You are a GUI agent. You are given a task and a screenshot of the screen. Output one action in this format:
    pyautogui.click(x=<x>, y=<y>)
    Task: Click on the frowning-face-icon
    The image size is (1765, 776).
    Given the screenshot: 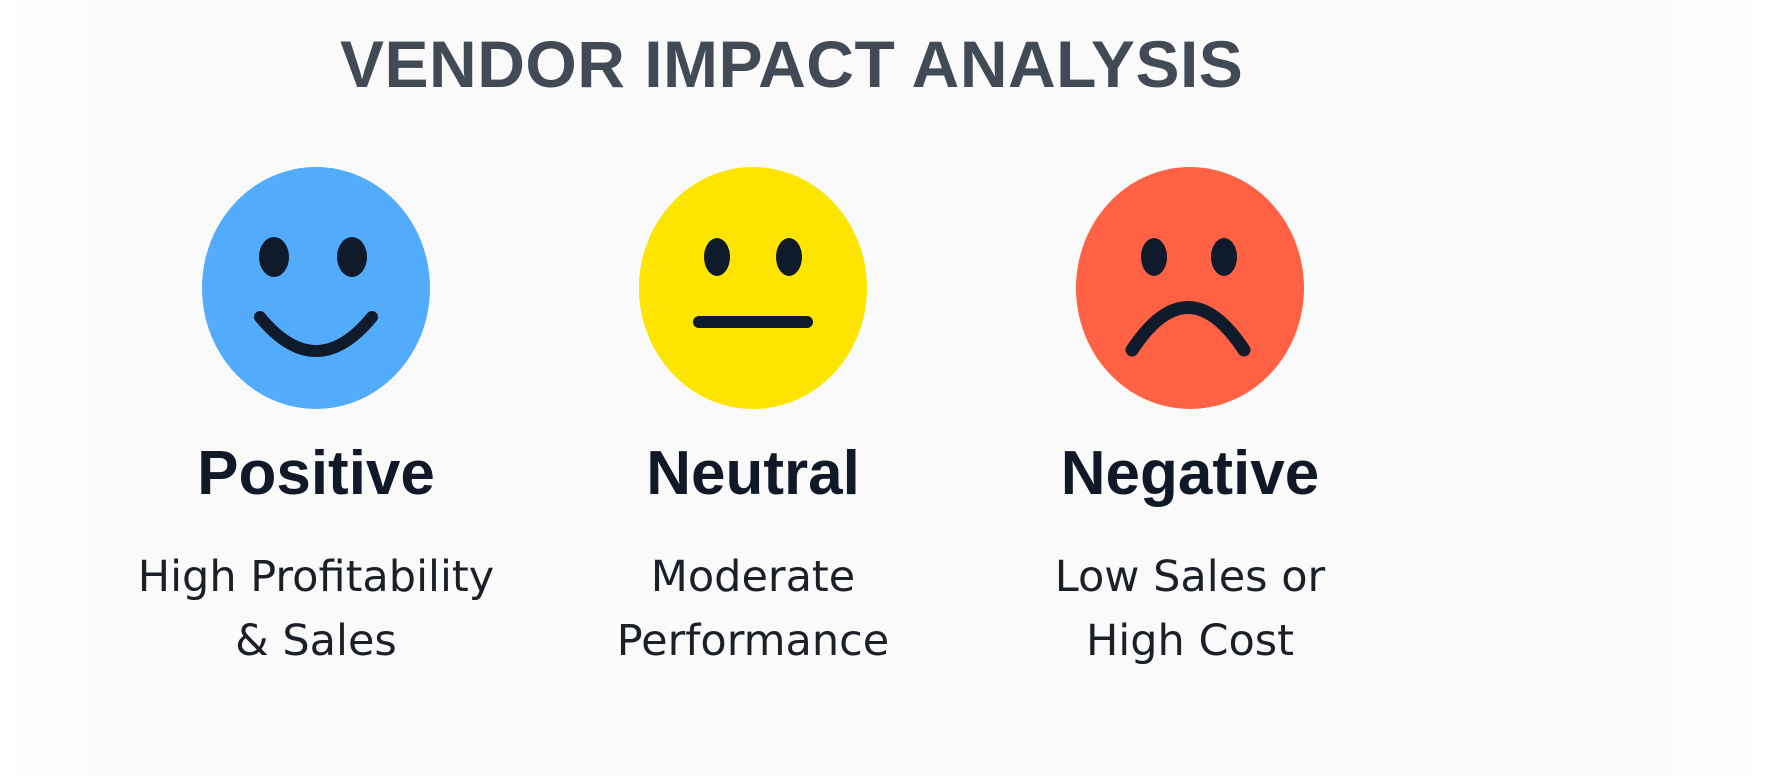 What is the action you would take?
    pyautogui.click(x=1190, y=288)
    